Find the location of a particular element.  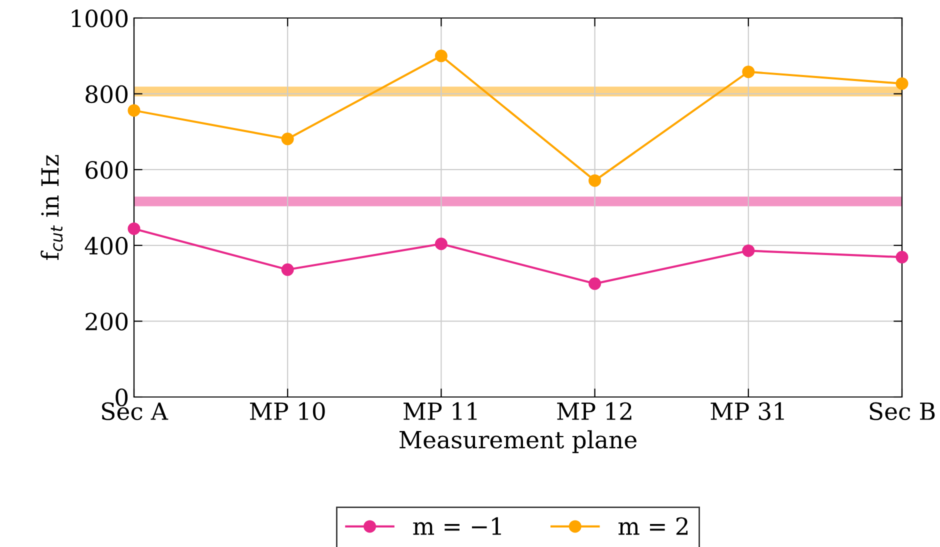

x-tick-label: MP 31 is located at coordinates (747, 411).